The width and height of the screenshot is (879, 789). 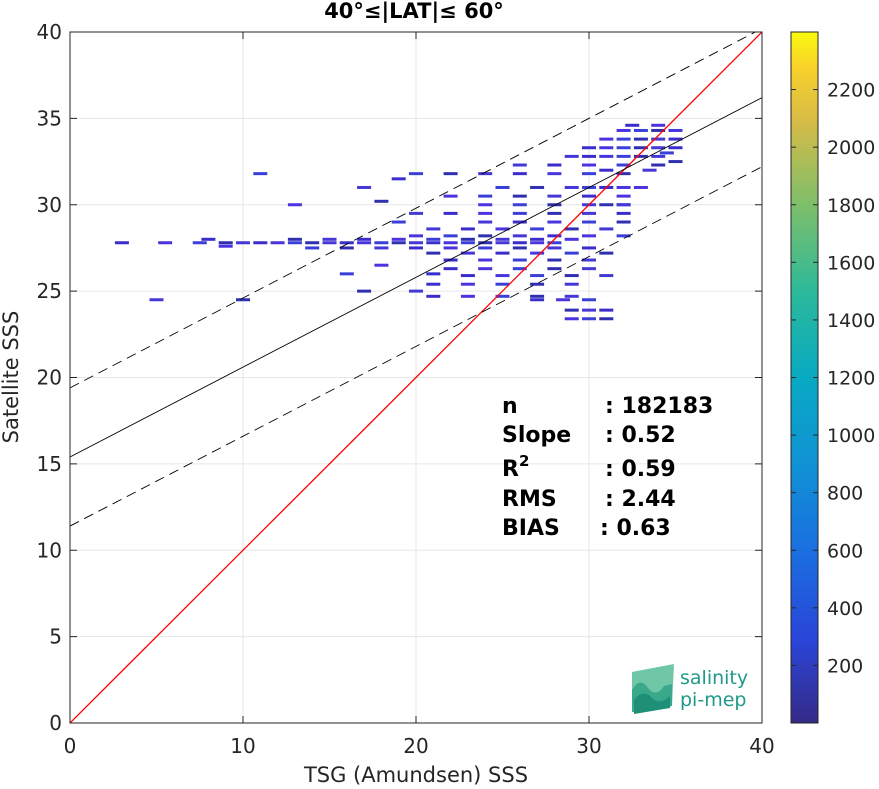 What do you see at coordinates (714, 678) in the screenshot?
I see `logo-line1: salinity` at bounding box center [714, 678].